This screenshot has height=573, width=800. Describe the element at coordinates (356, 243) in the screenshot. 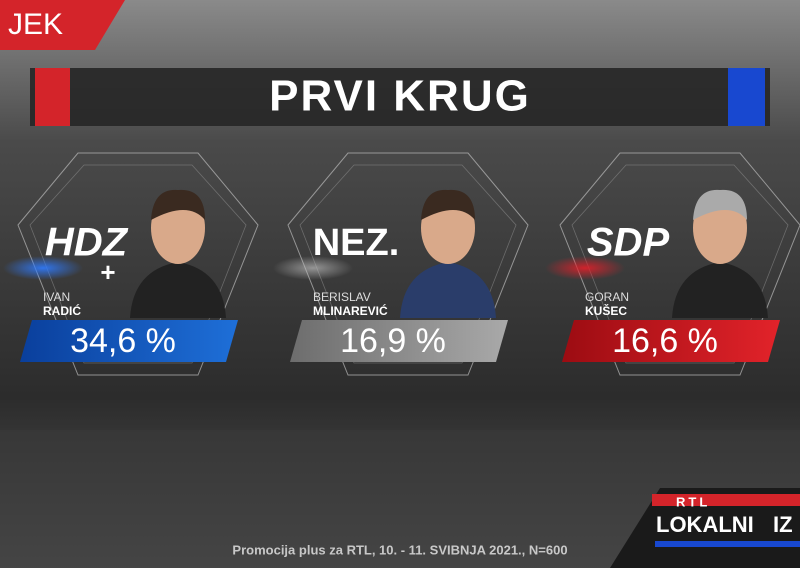

I see `party-logo: NEZ.` at that location.